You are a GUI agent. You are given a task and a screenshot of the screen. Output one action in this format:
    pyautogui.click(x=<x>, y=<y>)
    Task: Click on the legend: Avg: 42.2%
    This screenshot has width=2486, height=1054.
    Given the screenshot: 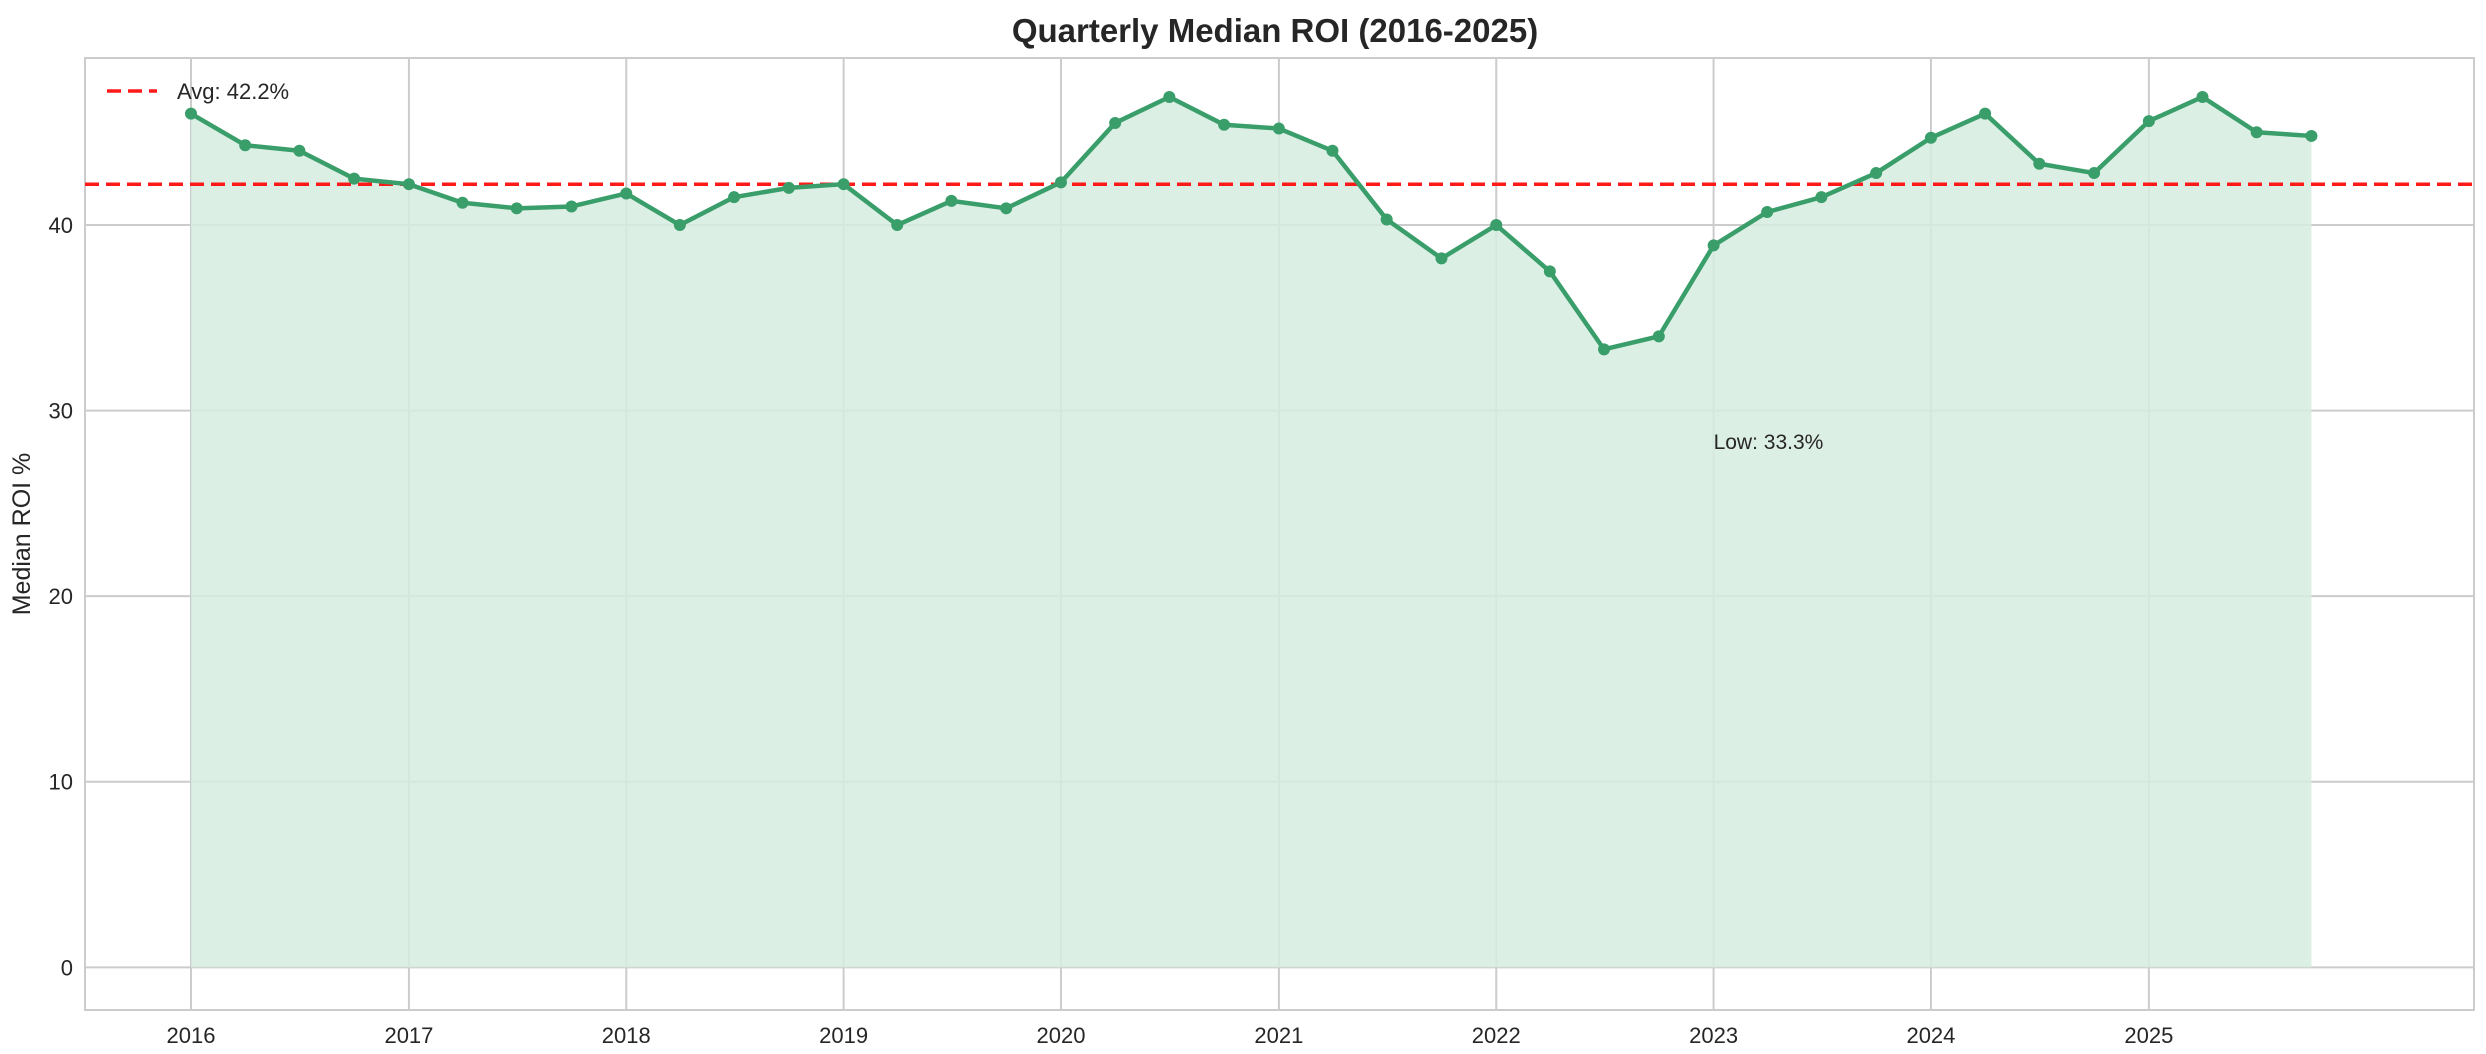 What is the action you would take?
    pyautogui.click(x=198, y=91)
    